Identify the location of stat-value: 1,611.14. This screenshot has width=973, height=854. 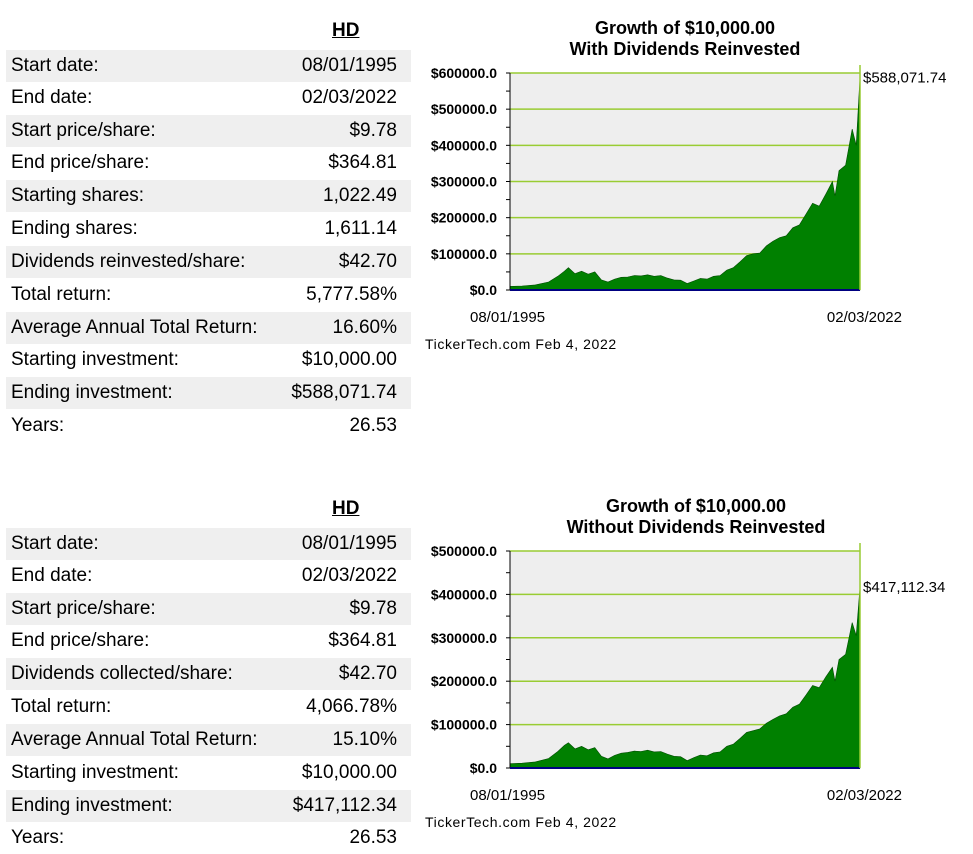
(360, 228).